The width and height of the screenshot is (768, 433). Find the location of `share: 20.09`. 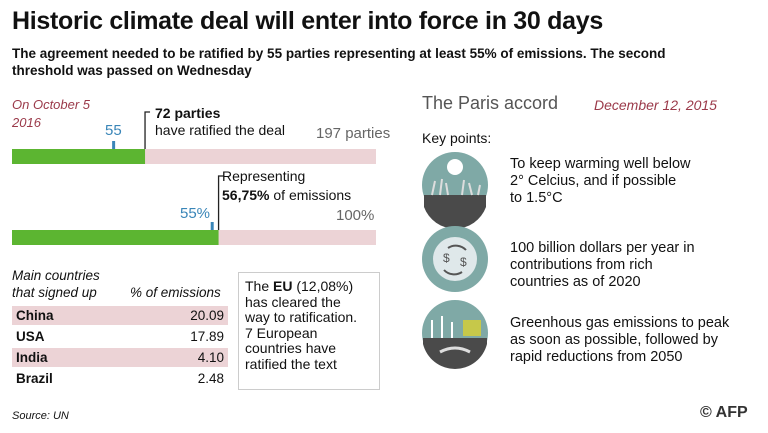

share: 20.09 is located at coordinates (207, 315).